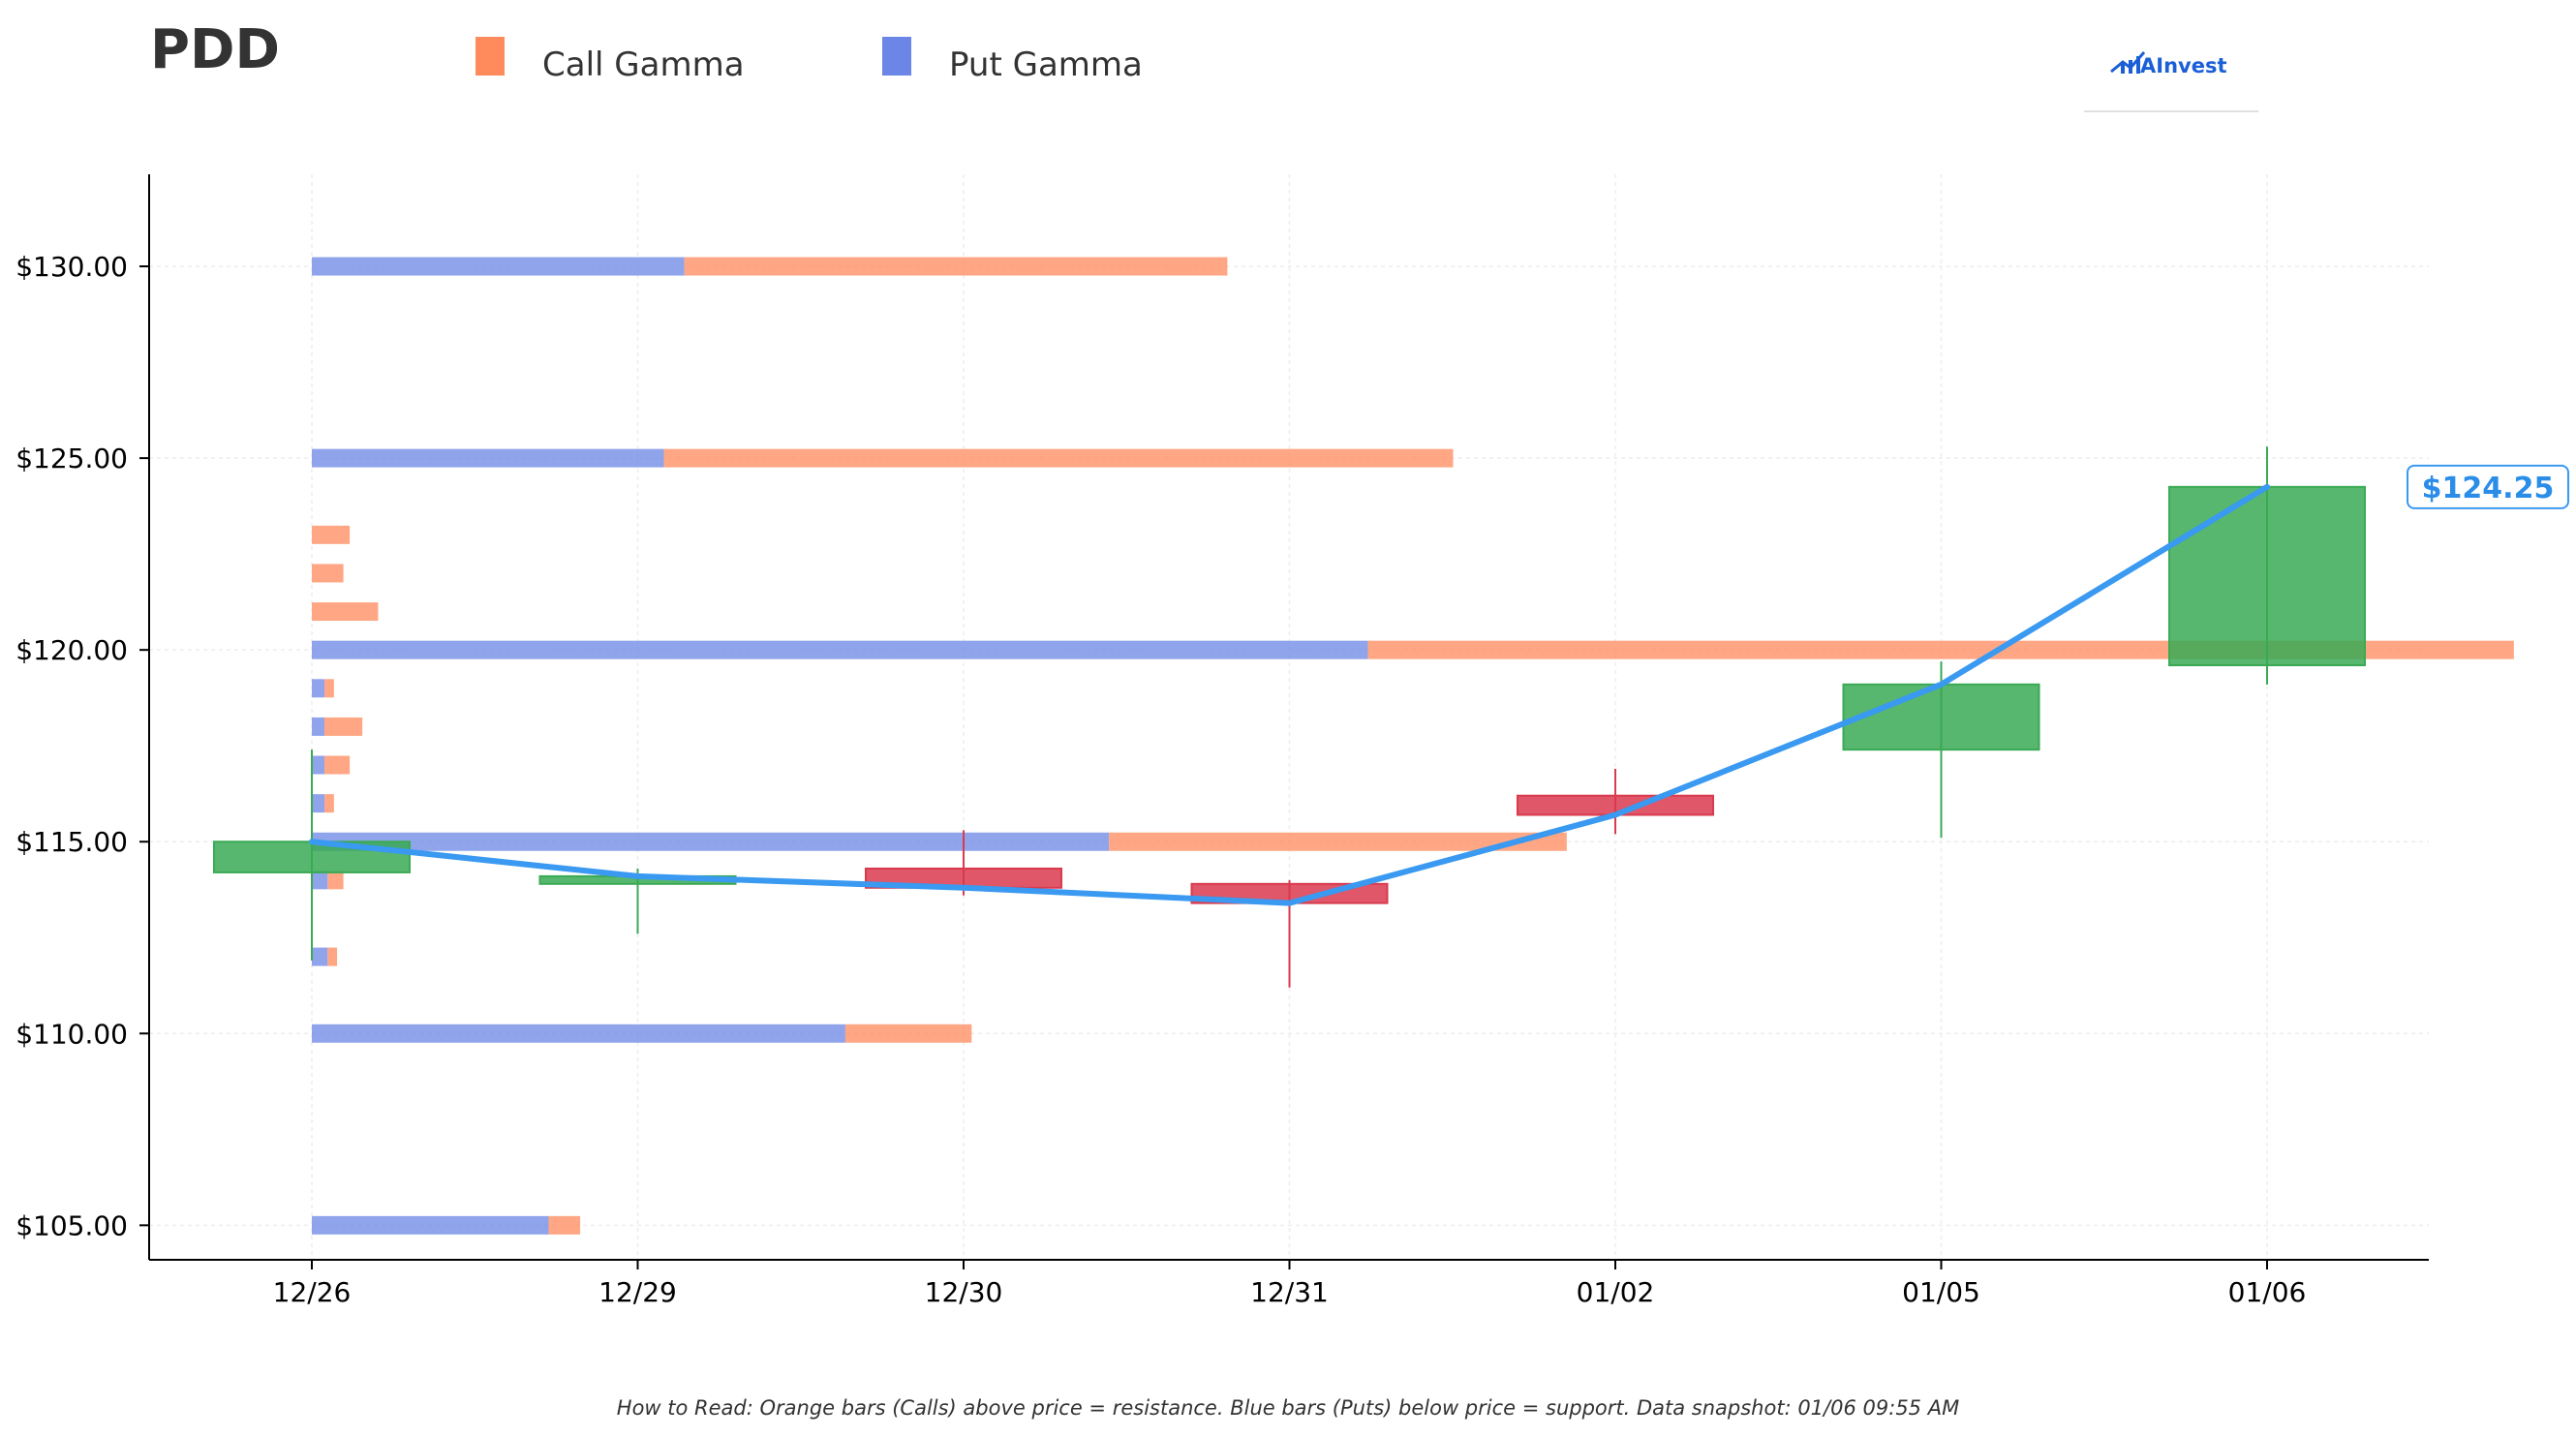 The width and height of the screenshot is (2576, 1437). What do you see at coordinates (71, 1034) in the screenshot?
I see `y-tick-label: $110.00` at bounding box center [71, 1034].